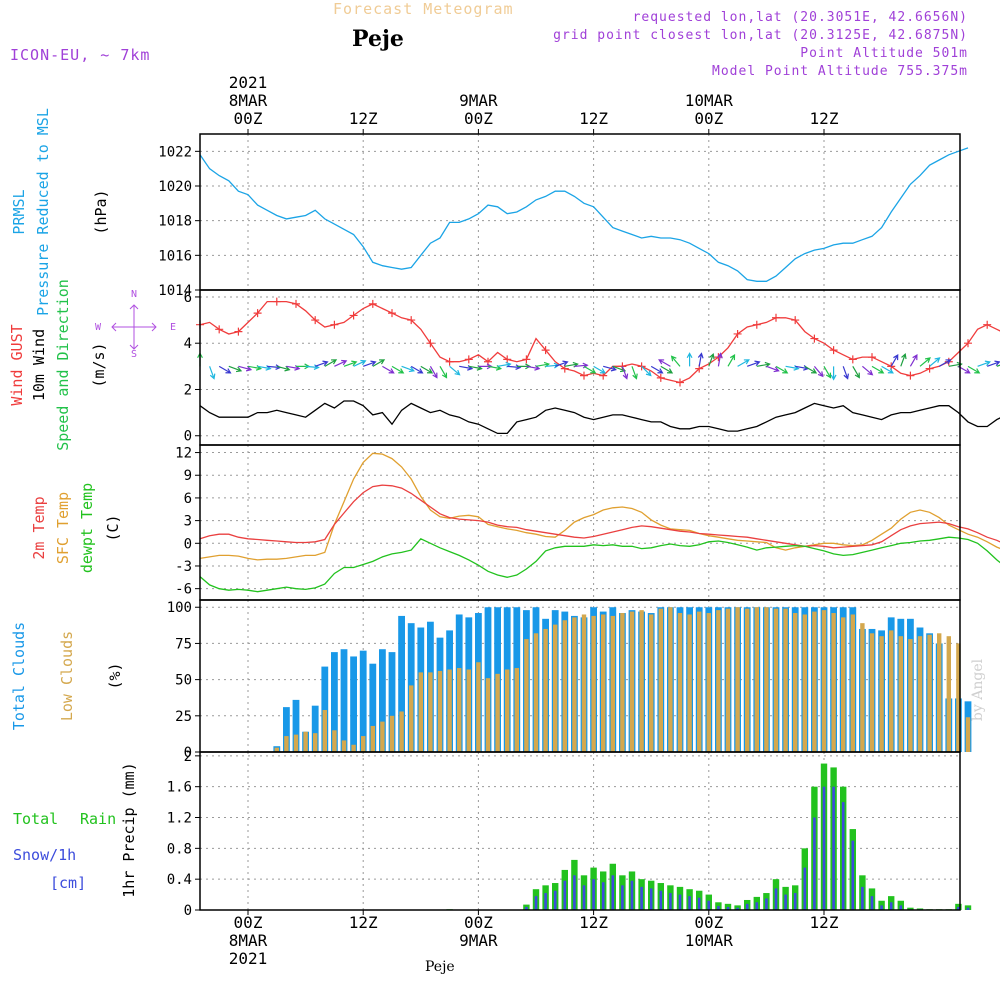 Image resolution: width=1000 pixels, height=1000 pixels. I want to click on time-label-bottom: 00Z, so click(248, 922).